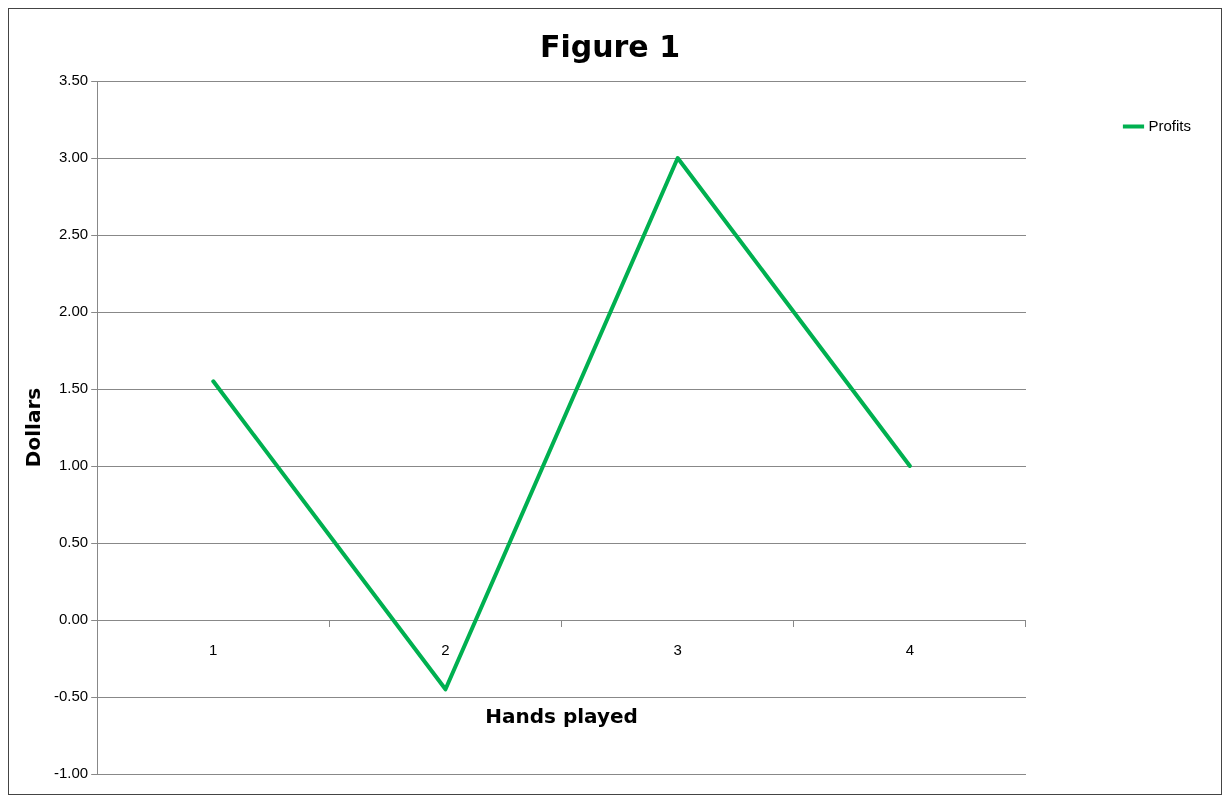 The height and width of the screenshot is (803, 1230). Describe the element at coordinates (73, 619) in the screenshot. I see `y-tick-label: 0.00` at that location.